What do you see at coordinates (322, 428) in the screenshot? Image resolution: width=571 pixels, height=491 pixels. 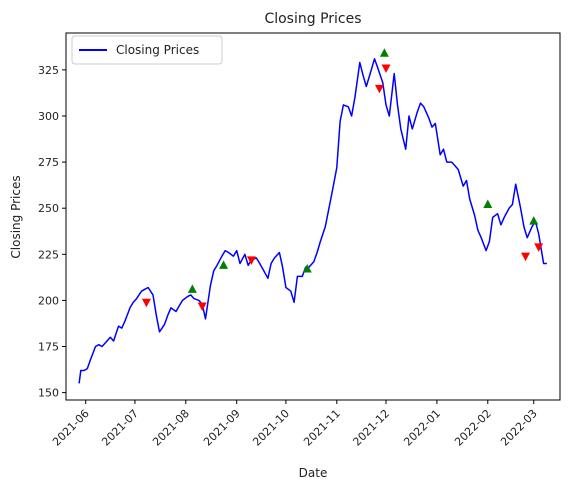 I see `x-tick-label: 2021-11` at bounding box center [322, 428].